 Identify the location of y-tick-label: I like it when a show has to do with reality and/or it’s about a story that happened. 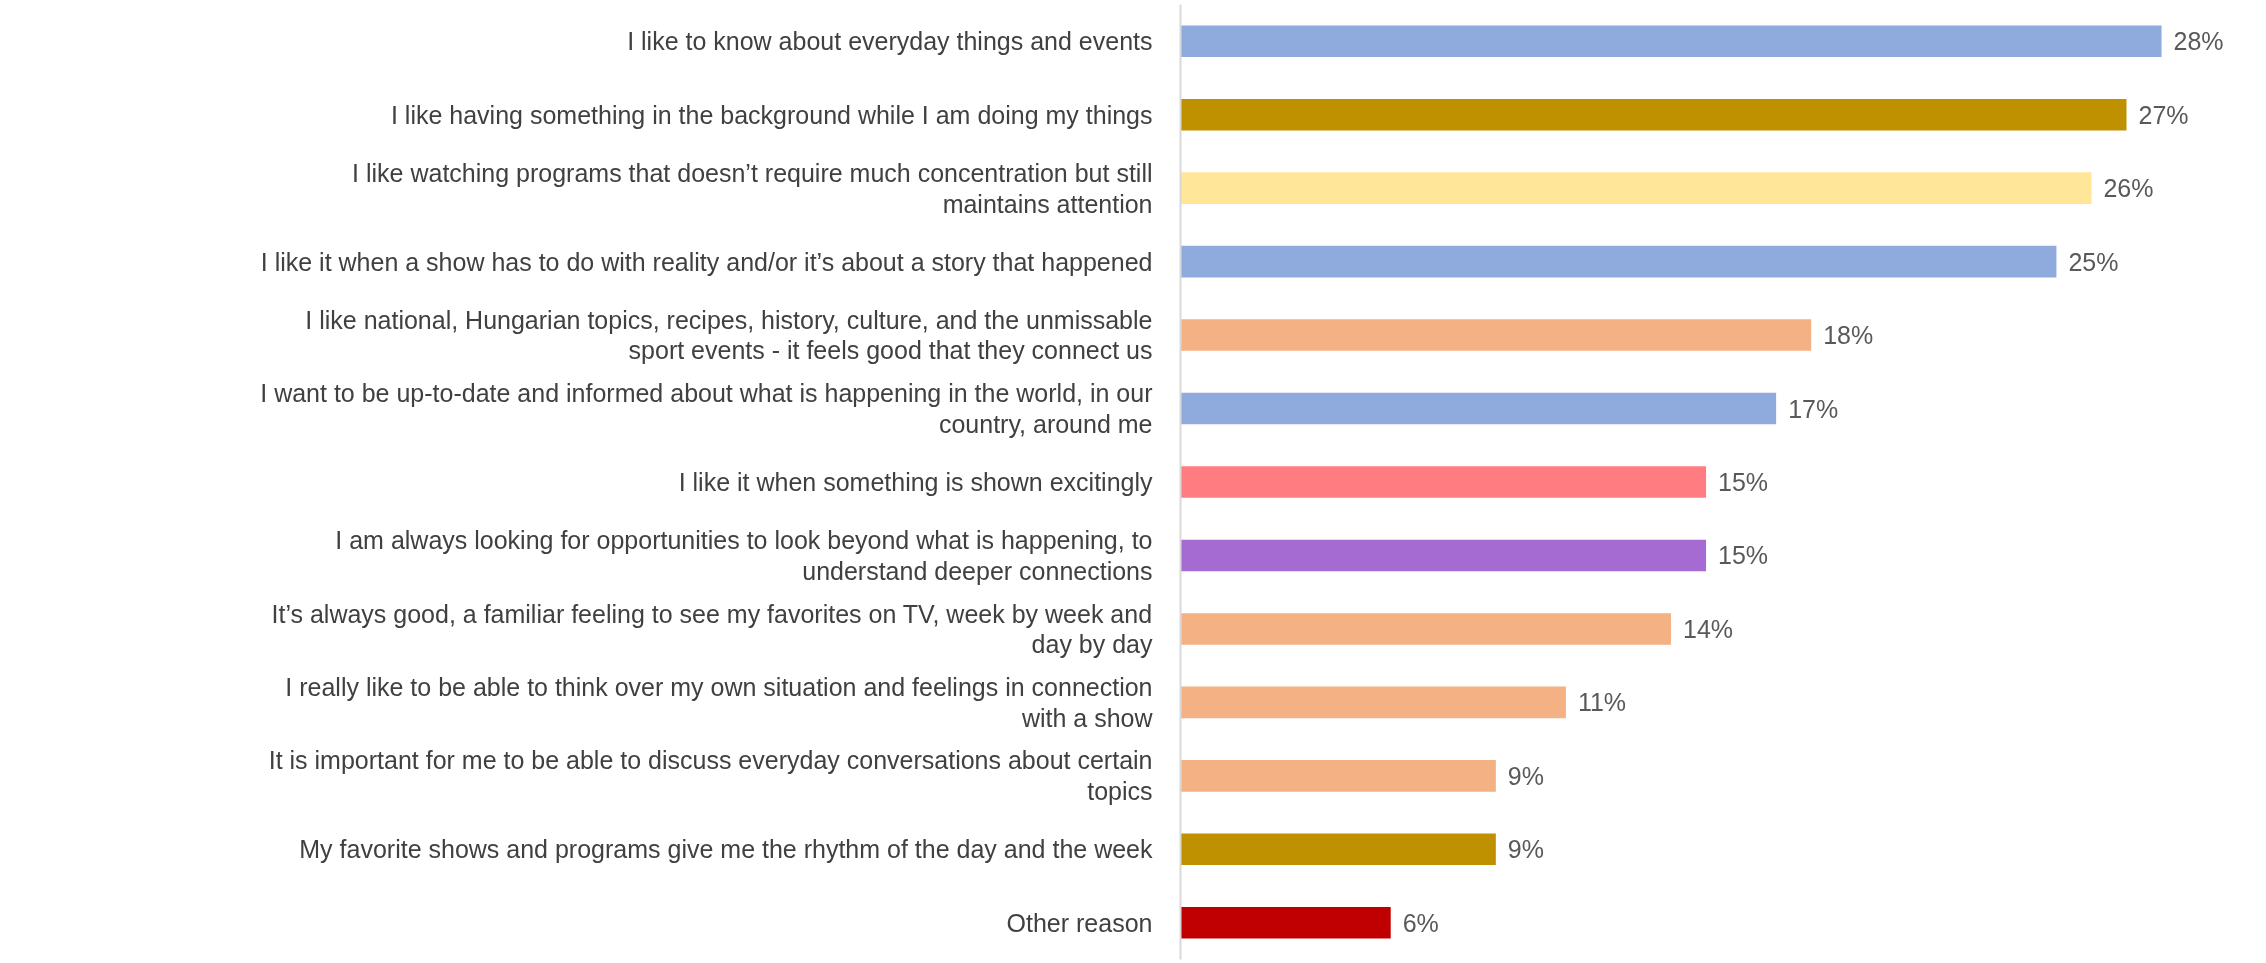
(706, 261).